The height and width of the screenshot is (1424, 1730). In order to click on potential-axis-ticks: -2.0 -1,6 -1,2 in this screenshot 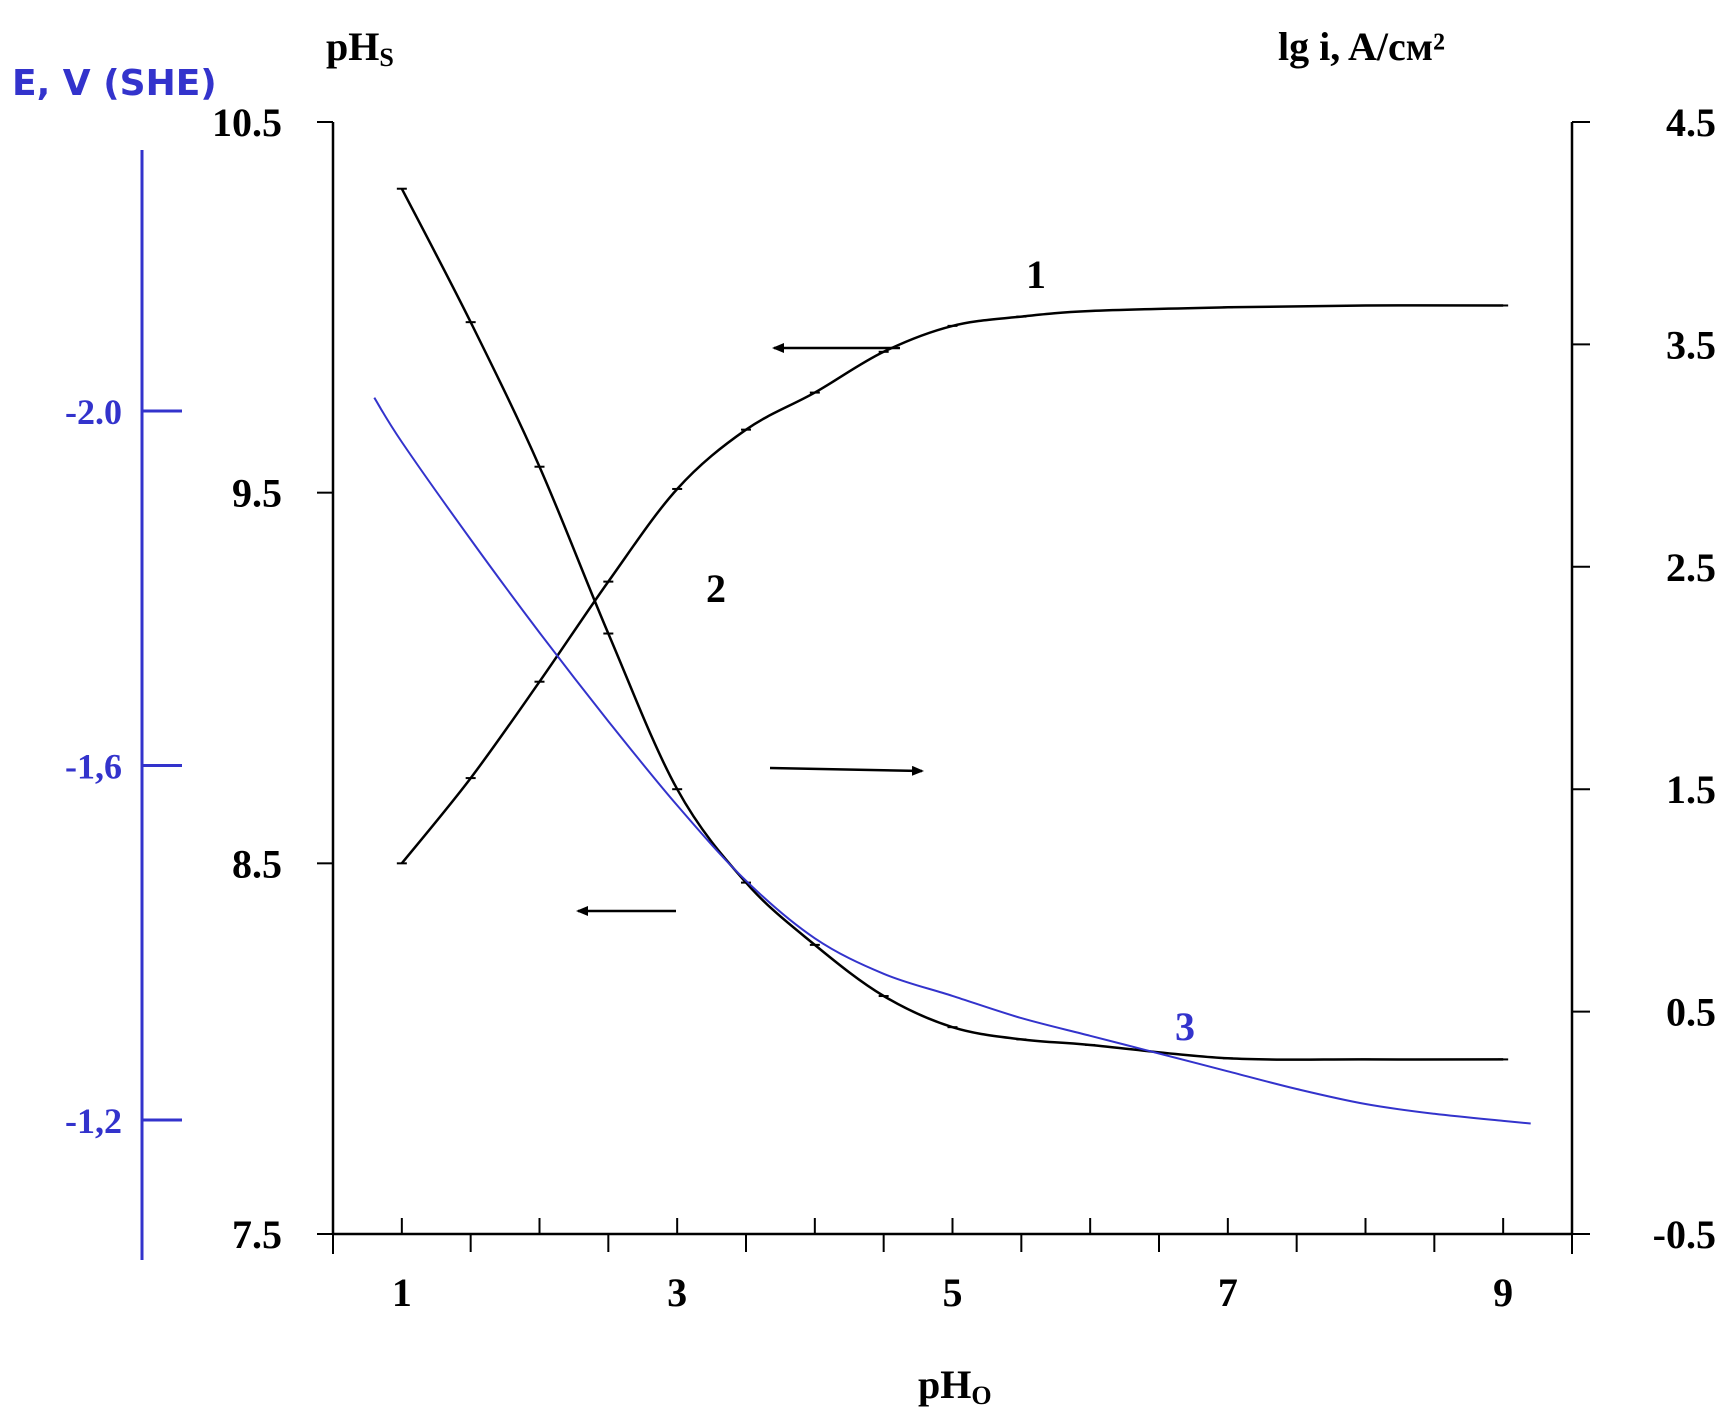, I will do `click(123, 766)`.